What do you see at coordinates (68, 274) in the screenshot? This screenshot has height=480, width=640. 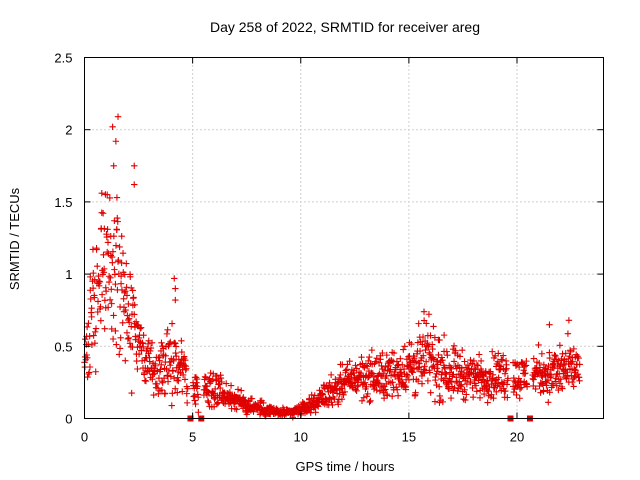 I see `y-tick-label: 1` at bounding box center [68, 274].